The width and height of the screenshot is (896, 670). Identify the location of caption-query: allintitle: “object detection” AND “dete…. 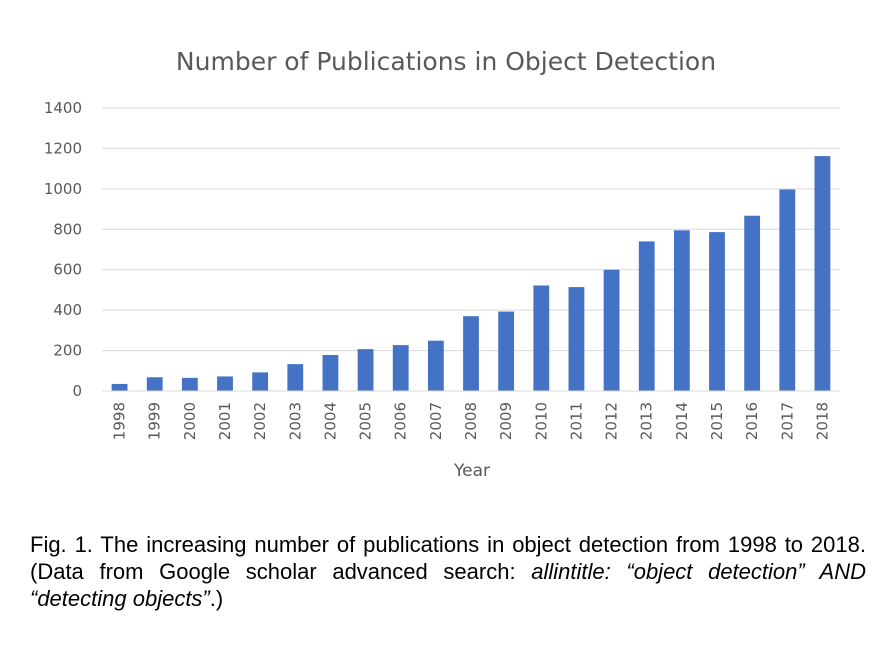
(448, 585).